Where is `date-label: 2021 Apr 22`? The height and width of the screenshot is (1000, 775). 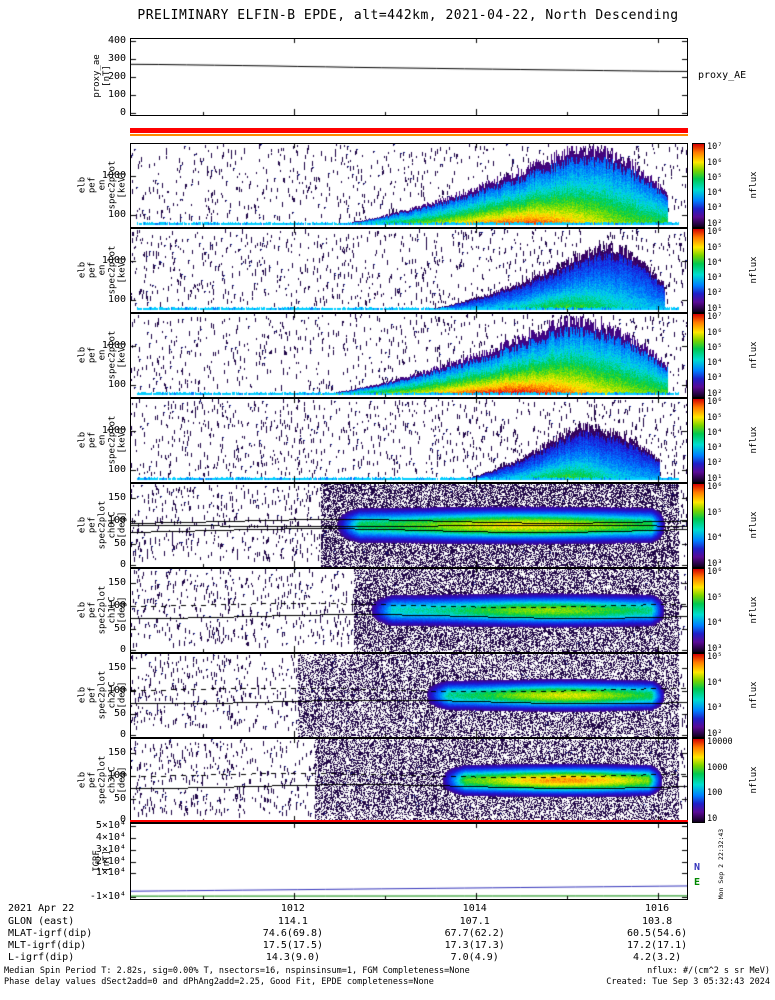
date-label: 2021 Apr 22 is located at coordinates (41, 908).